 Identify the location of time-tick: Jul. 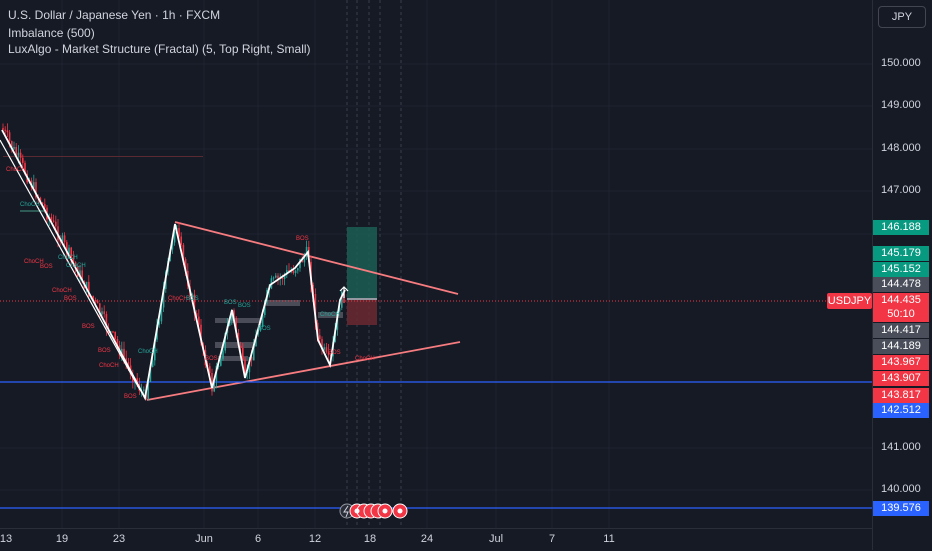
(496, 539).